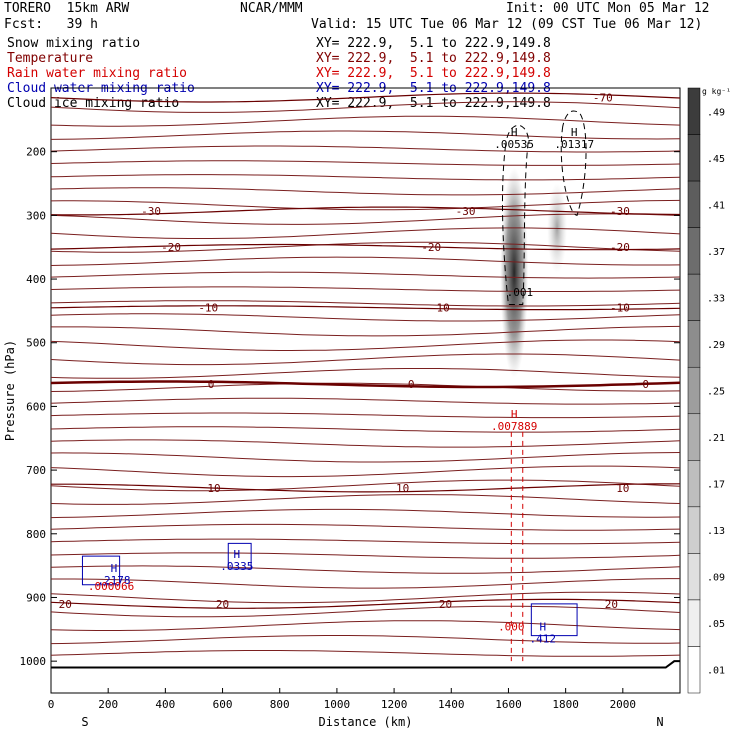 This screenshot has height=740, width=740. I want to click on extremum-label: .000066, so click(111, 586).